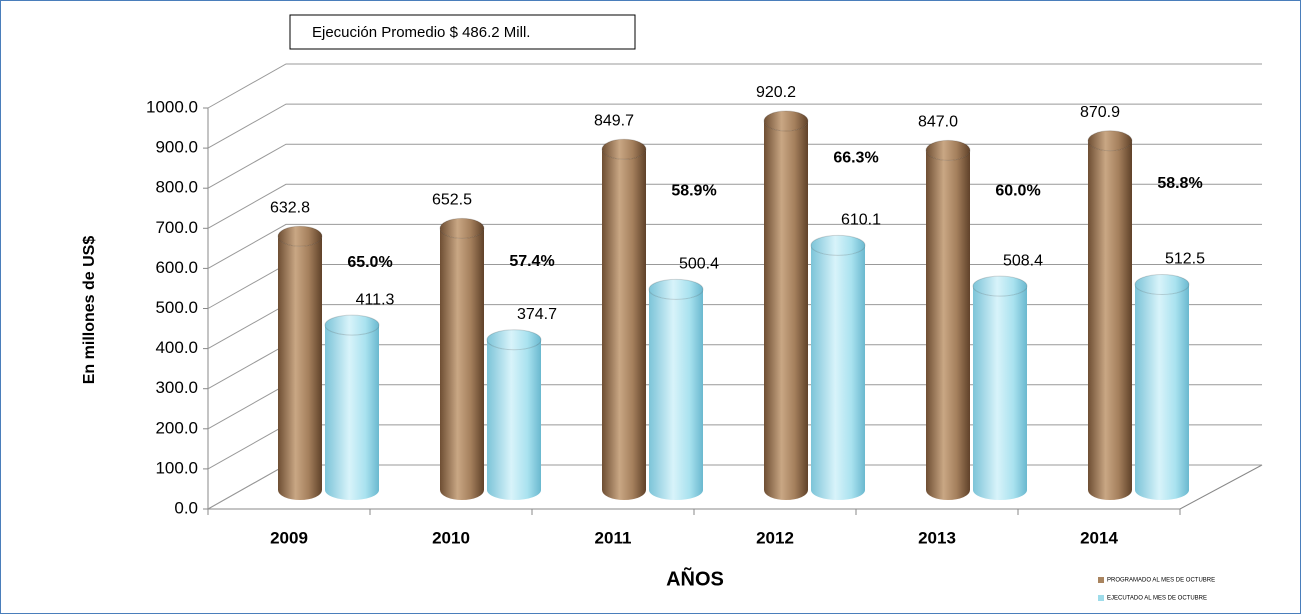  Describe the element at coordinates (537, 314) in the screenshot. I see `data-label: 374.7` at that location.